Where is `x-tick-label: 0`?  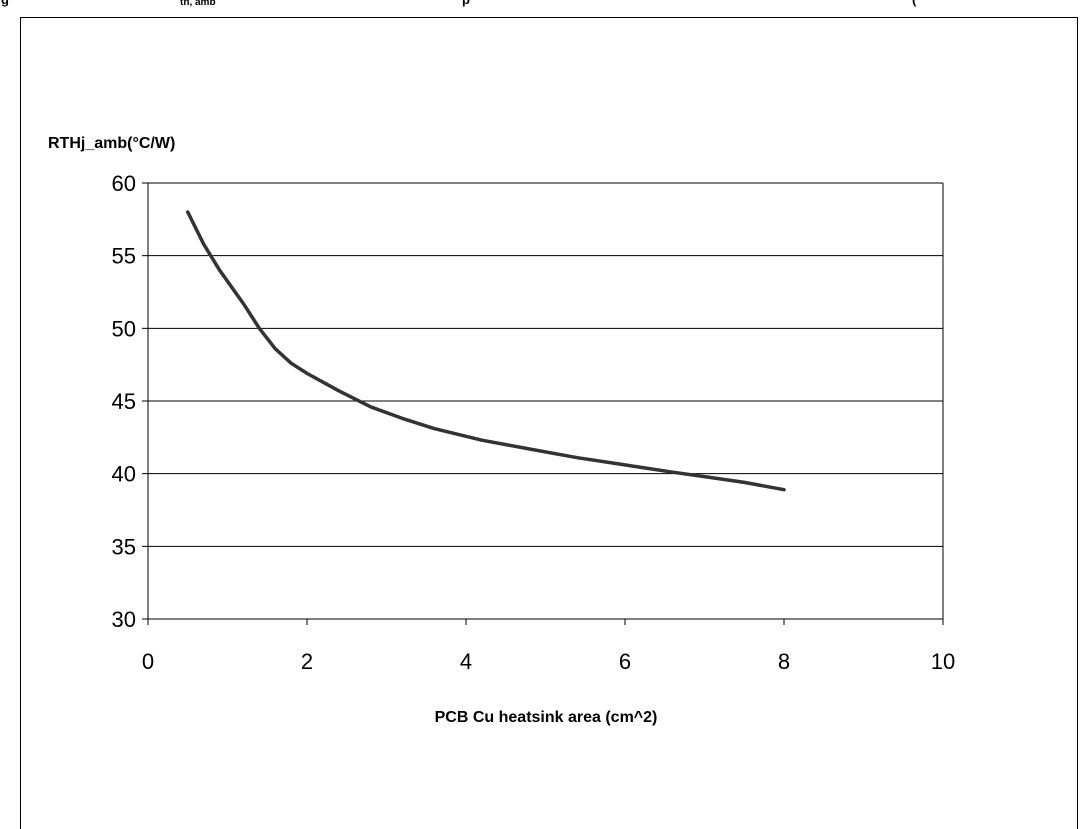
x-tick-label: 0 is located at coordinates (148, 661).